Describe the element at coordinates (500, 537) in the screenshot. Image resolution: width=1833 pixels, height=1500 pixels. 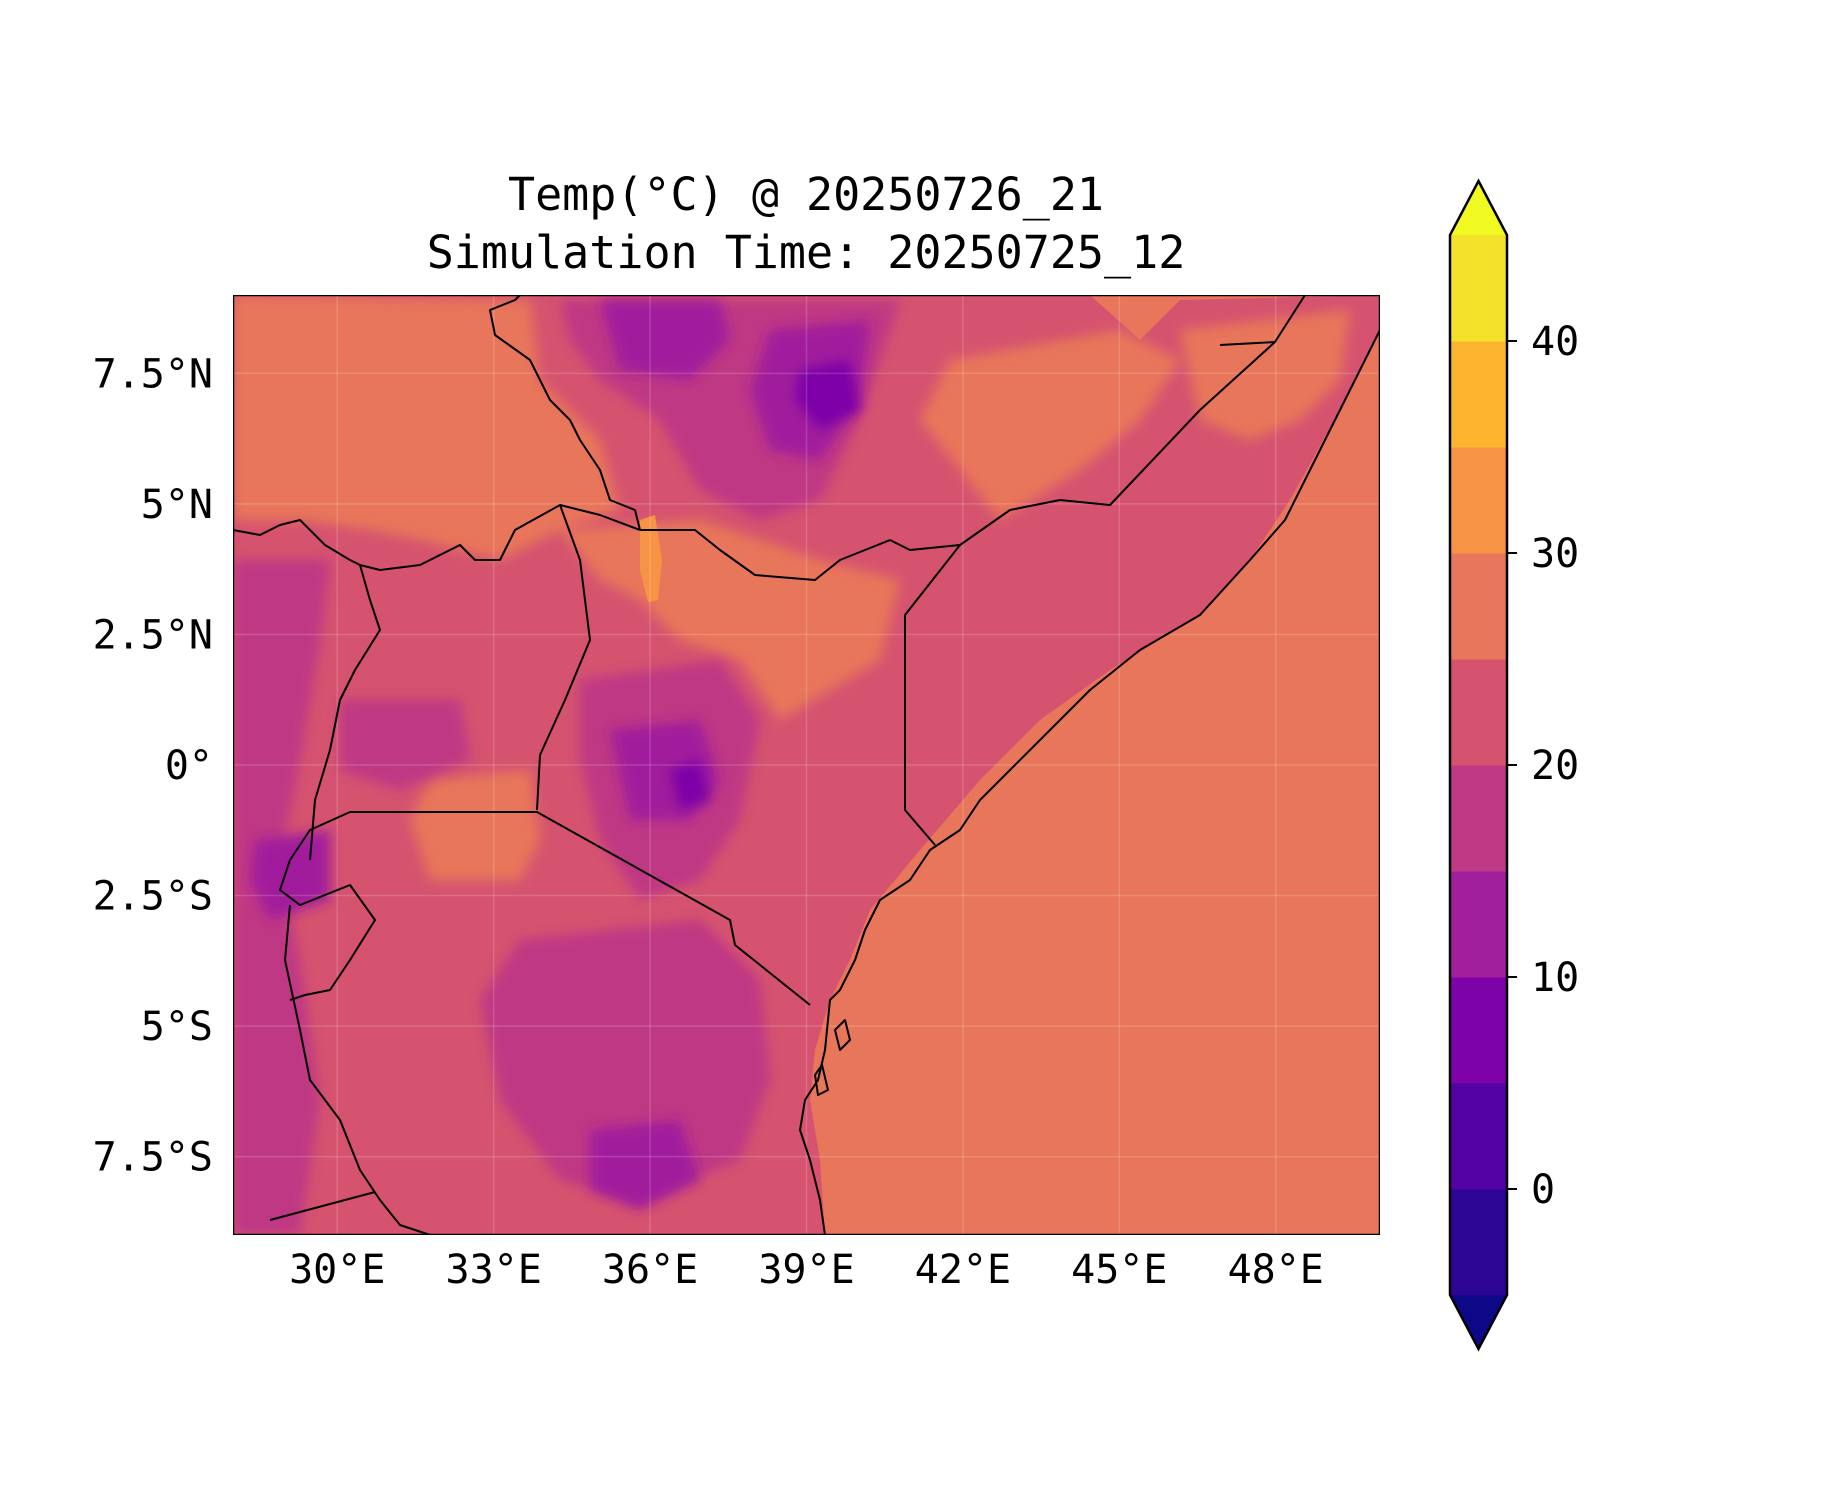
I see `border-south-sudan-uganda` at that location.